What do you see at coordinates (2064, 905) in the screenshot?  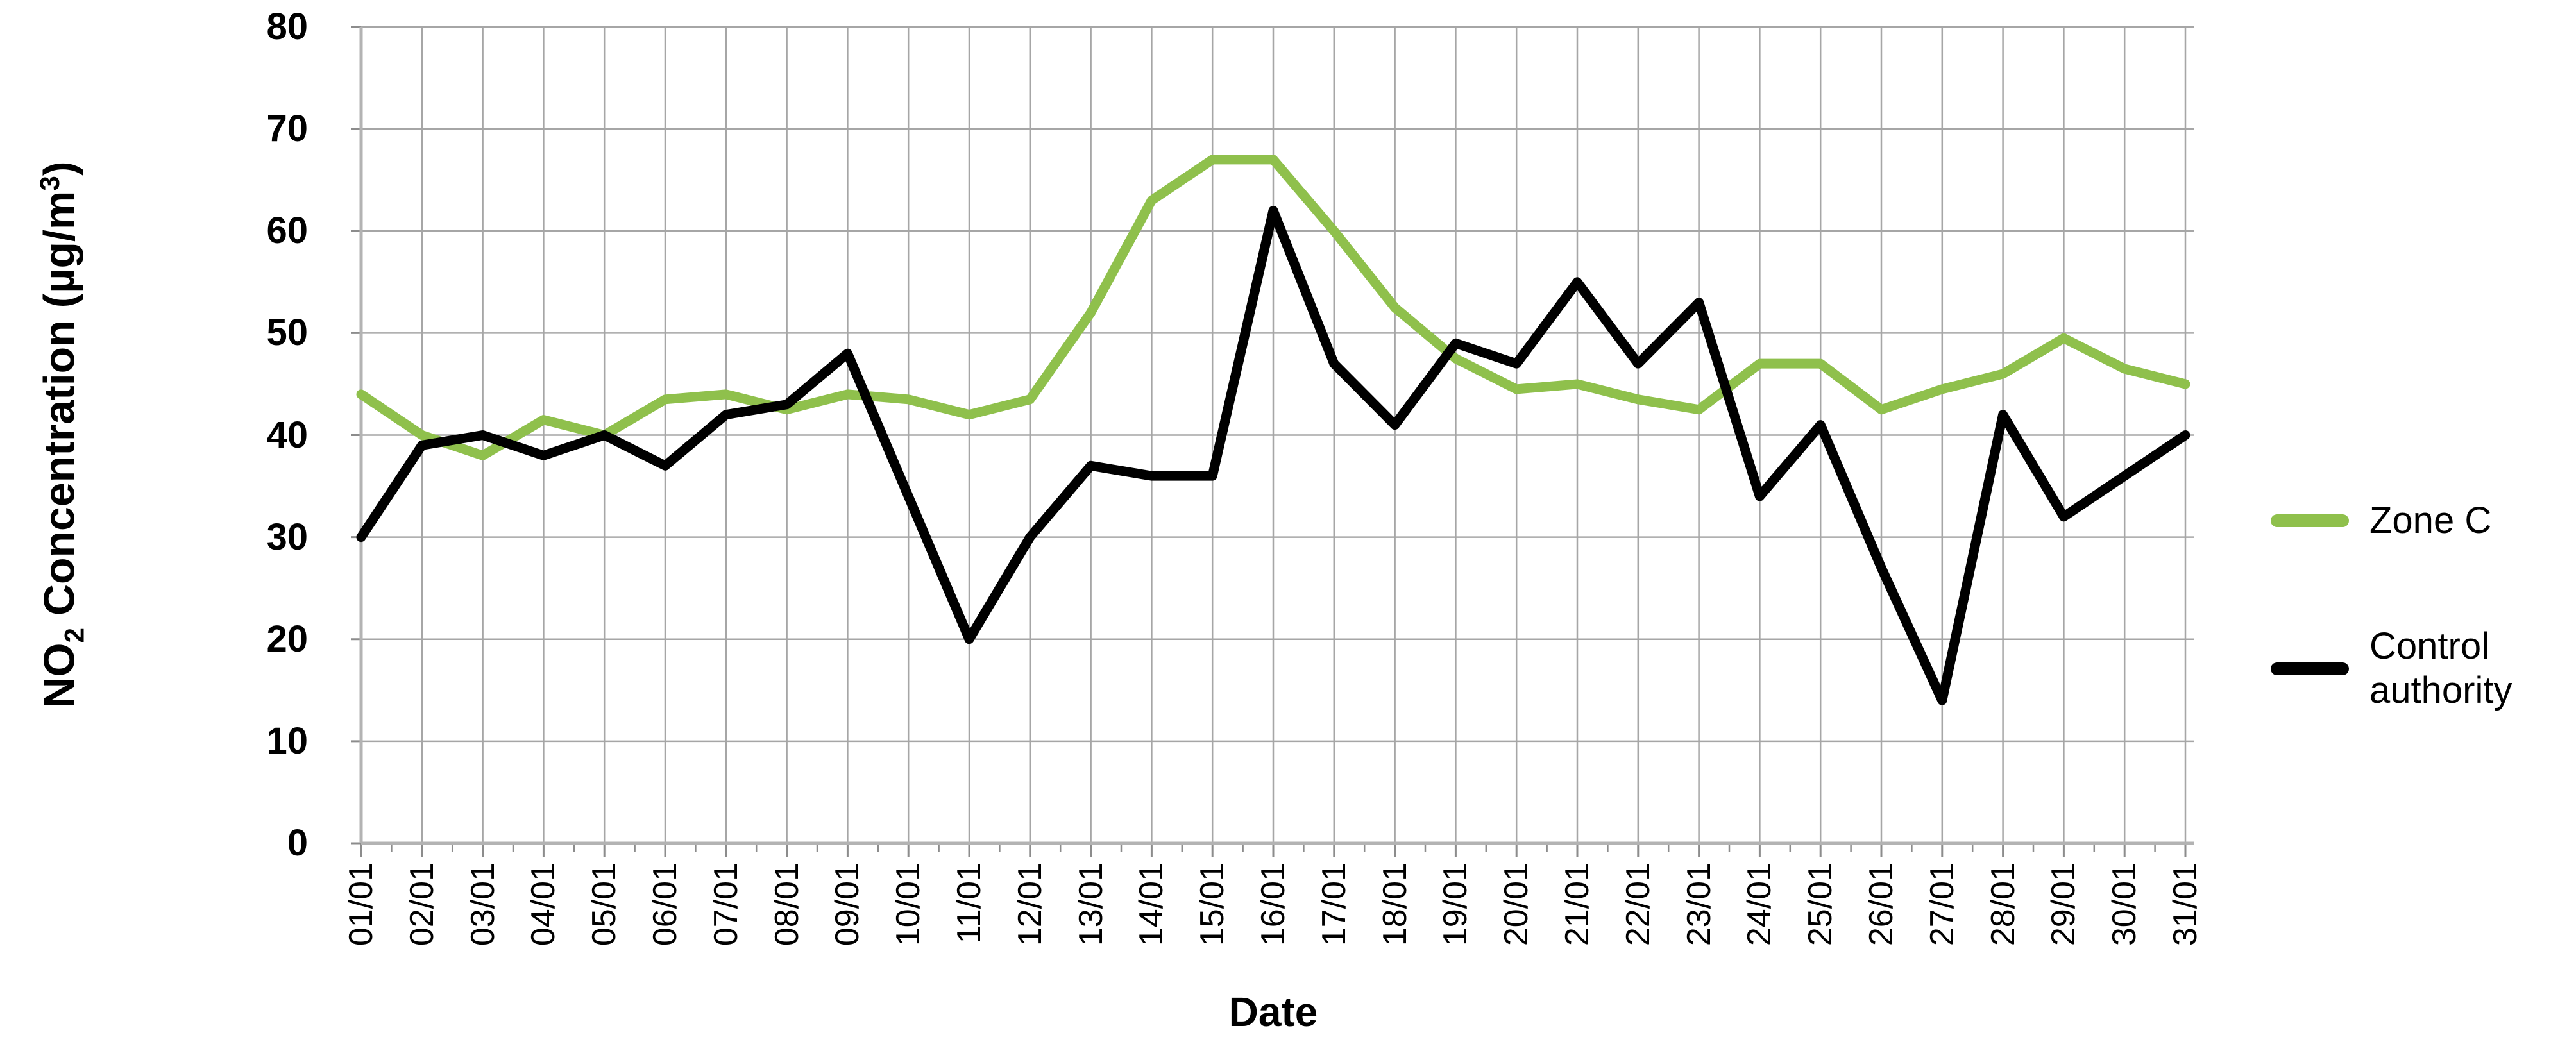 I see `x-axis-tick-label: 29/01` at bounding box center [2064, 905].